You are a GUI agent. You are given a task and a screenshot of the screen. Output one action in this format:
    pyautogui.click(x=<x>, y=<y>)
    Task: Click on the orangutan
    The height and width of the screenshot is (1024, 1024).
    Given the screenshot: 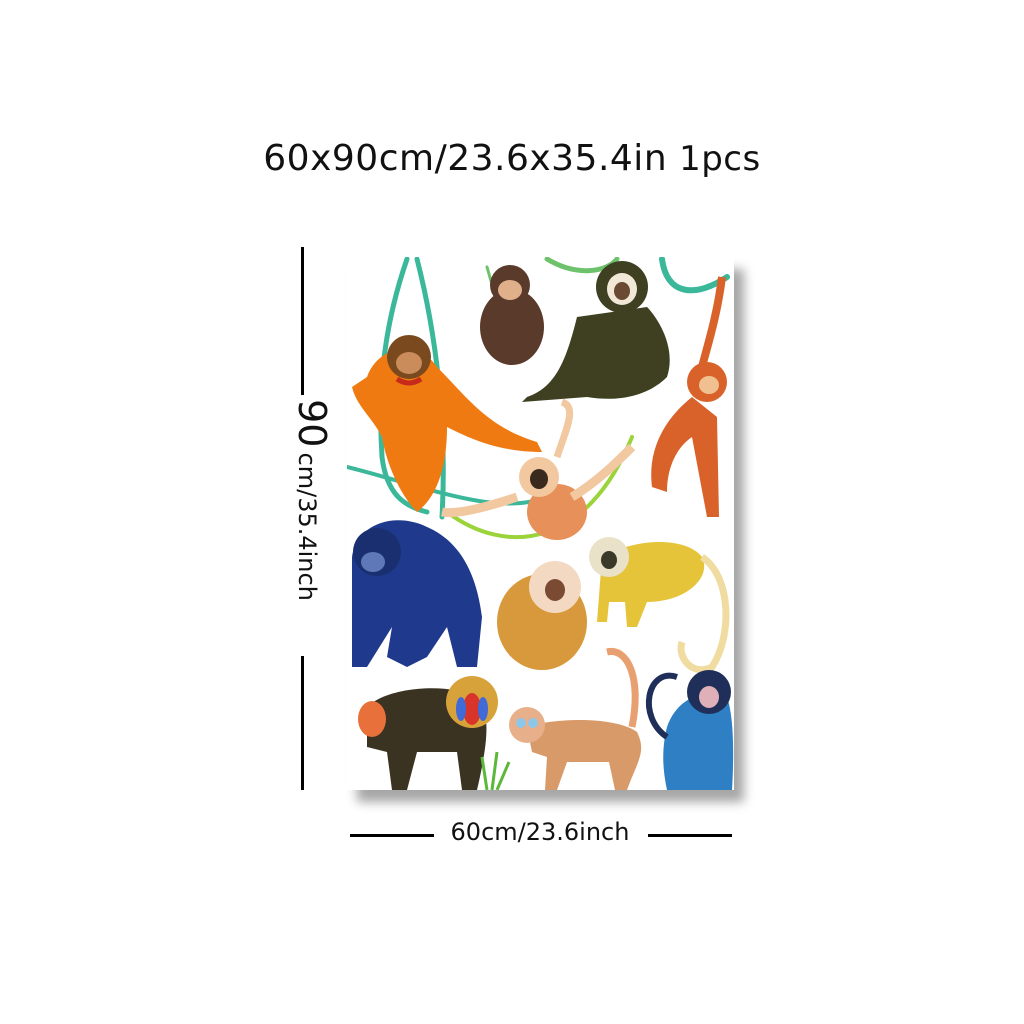 What is the action you would take?
    pyautogui.click(x=447, y=423)
    